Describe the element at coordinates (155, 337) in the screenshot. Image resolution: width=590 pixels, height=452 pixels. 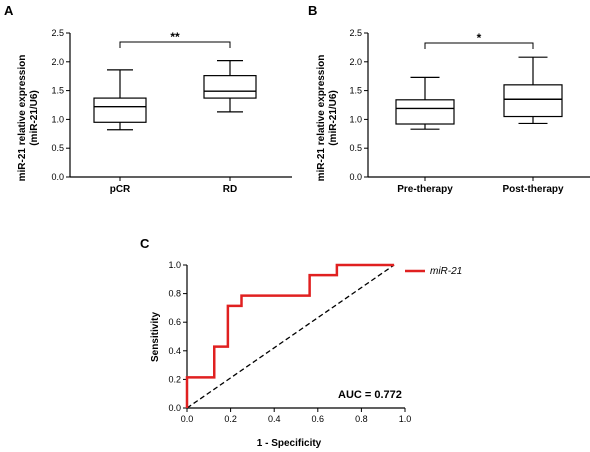
I see `panel-c-ylabel: Sensitivity` at that location.